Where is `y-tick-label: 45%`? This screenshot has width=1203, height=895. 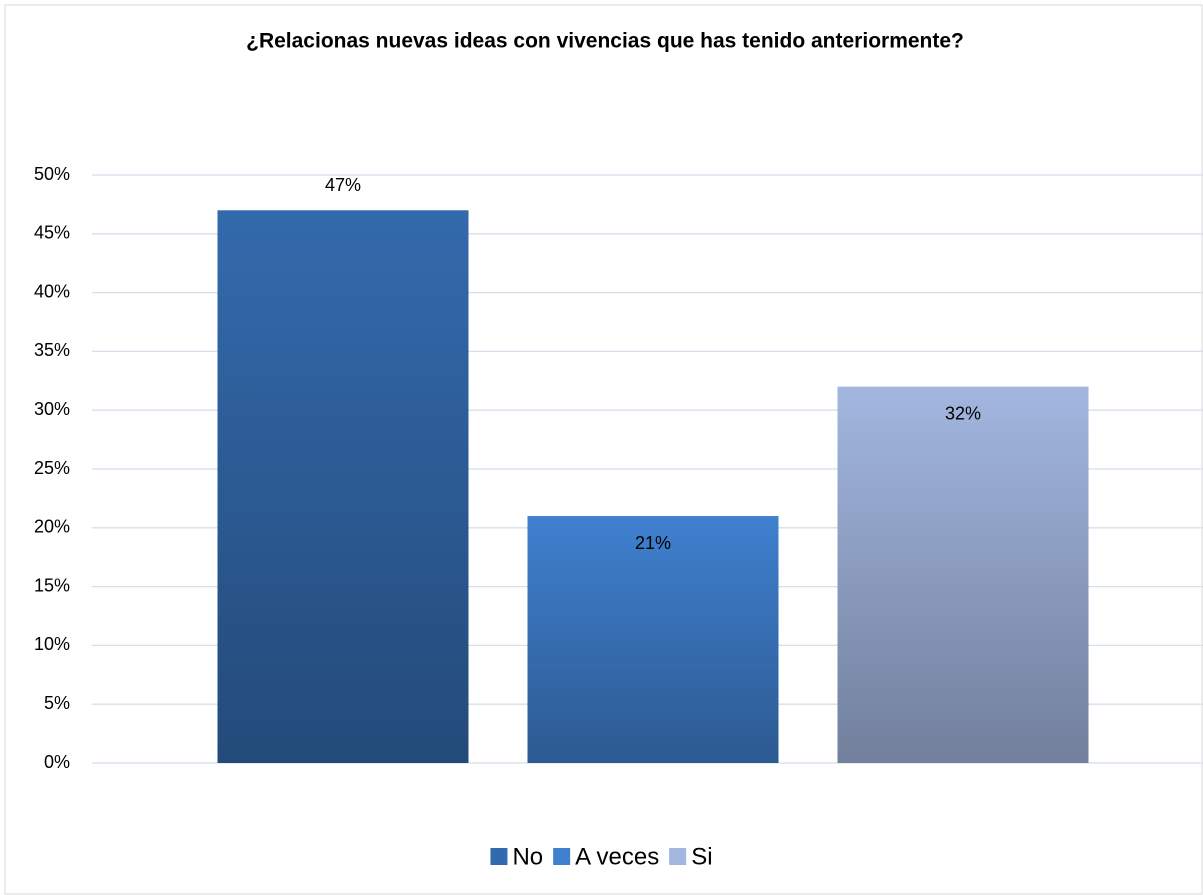
y-tick-label: 45% is located at coordinates (52, 233).